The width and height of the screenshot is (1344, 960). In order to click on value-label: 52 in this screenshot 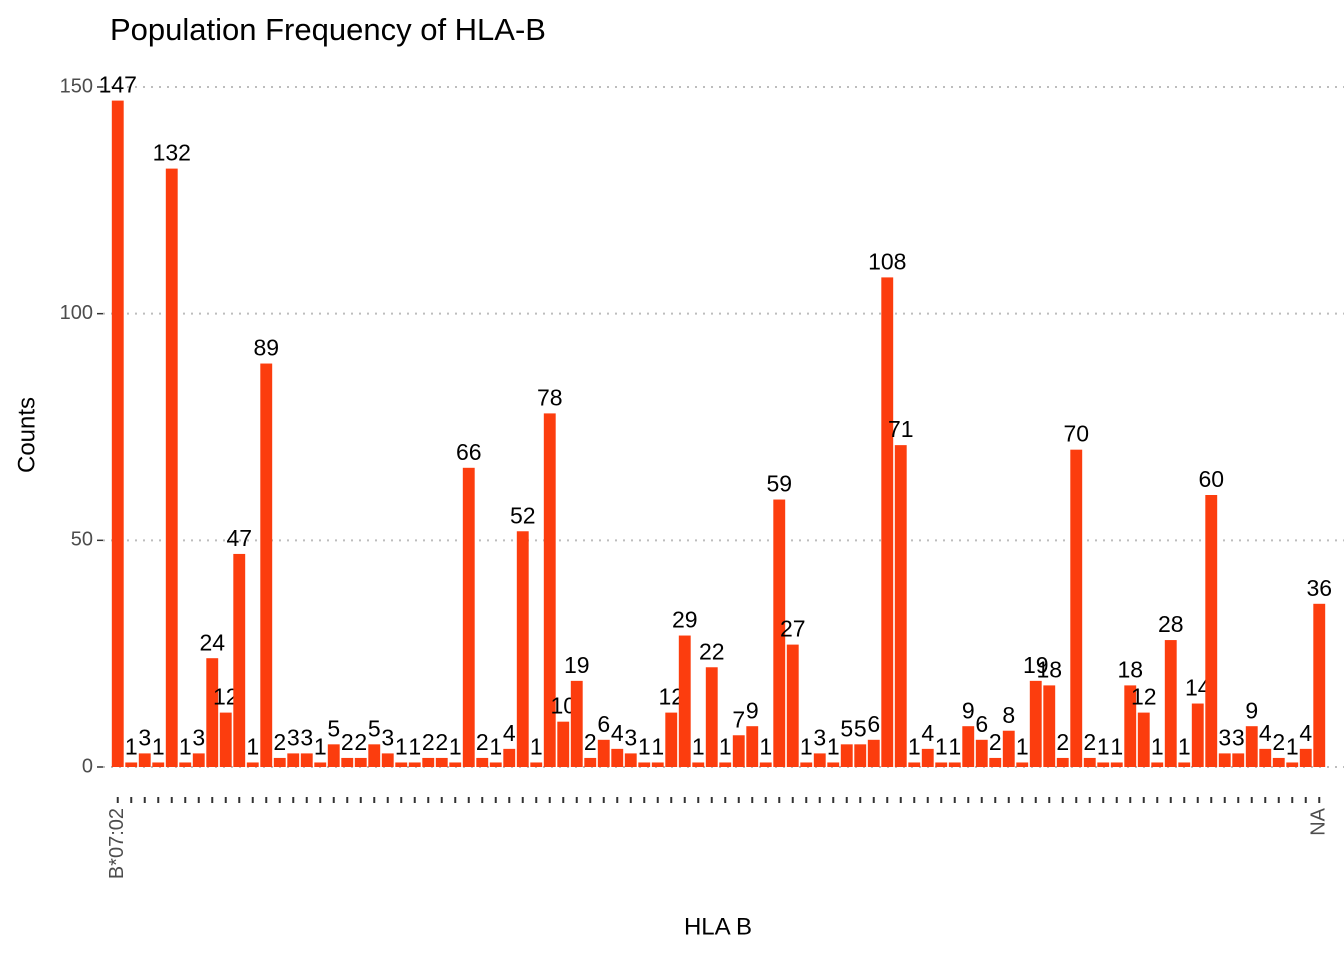, I will do `click(523, 515)`.